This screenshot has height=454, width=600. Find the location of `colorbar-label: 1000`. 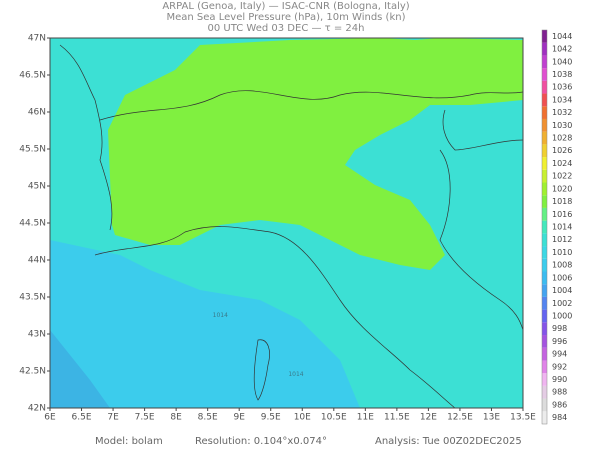

colorbar-label: 1000 is located at coordinates (562, 315).